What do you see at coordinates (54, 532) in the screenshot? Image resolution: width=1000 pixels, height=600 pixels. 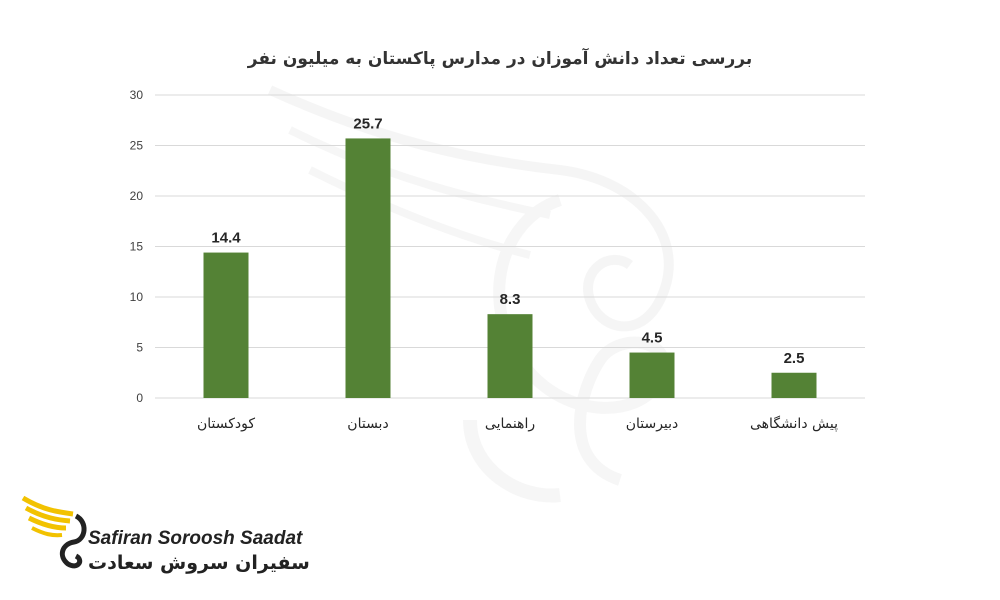 I see `swan-wing-icon` at bounding box center [54, 532].